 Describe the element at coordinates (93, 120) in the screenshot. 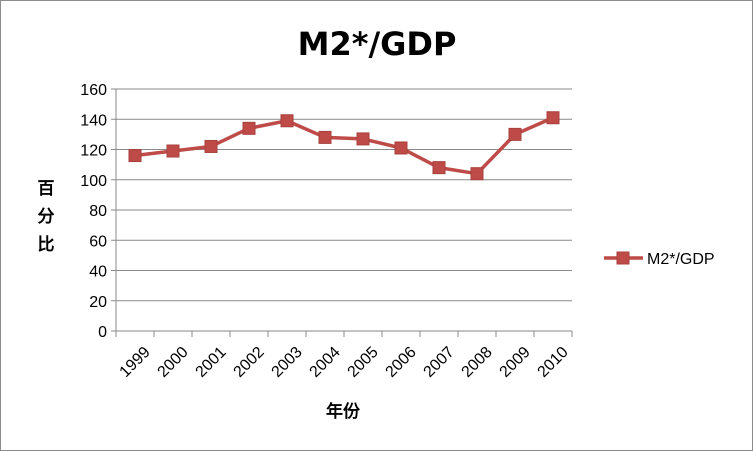

I see `y-tick-label: 140` at that location.